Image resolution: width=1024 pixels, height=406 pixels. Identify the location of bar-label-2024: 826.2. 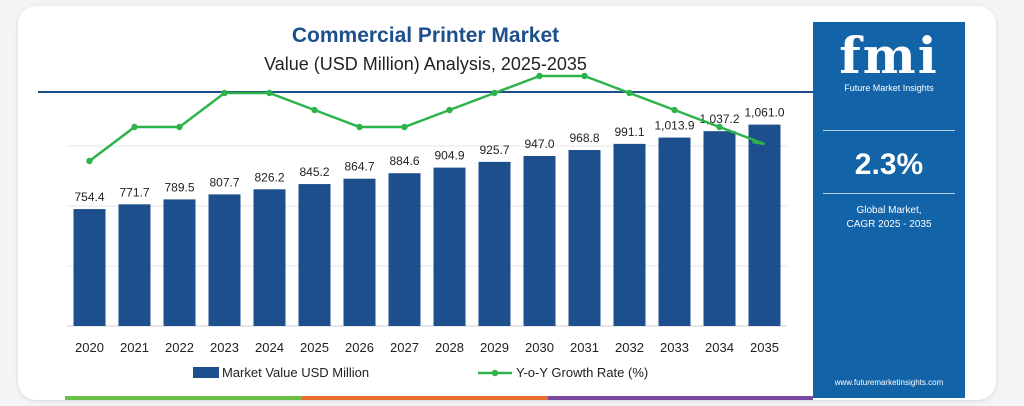
(269, 177).